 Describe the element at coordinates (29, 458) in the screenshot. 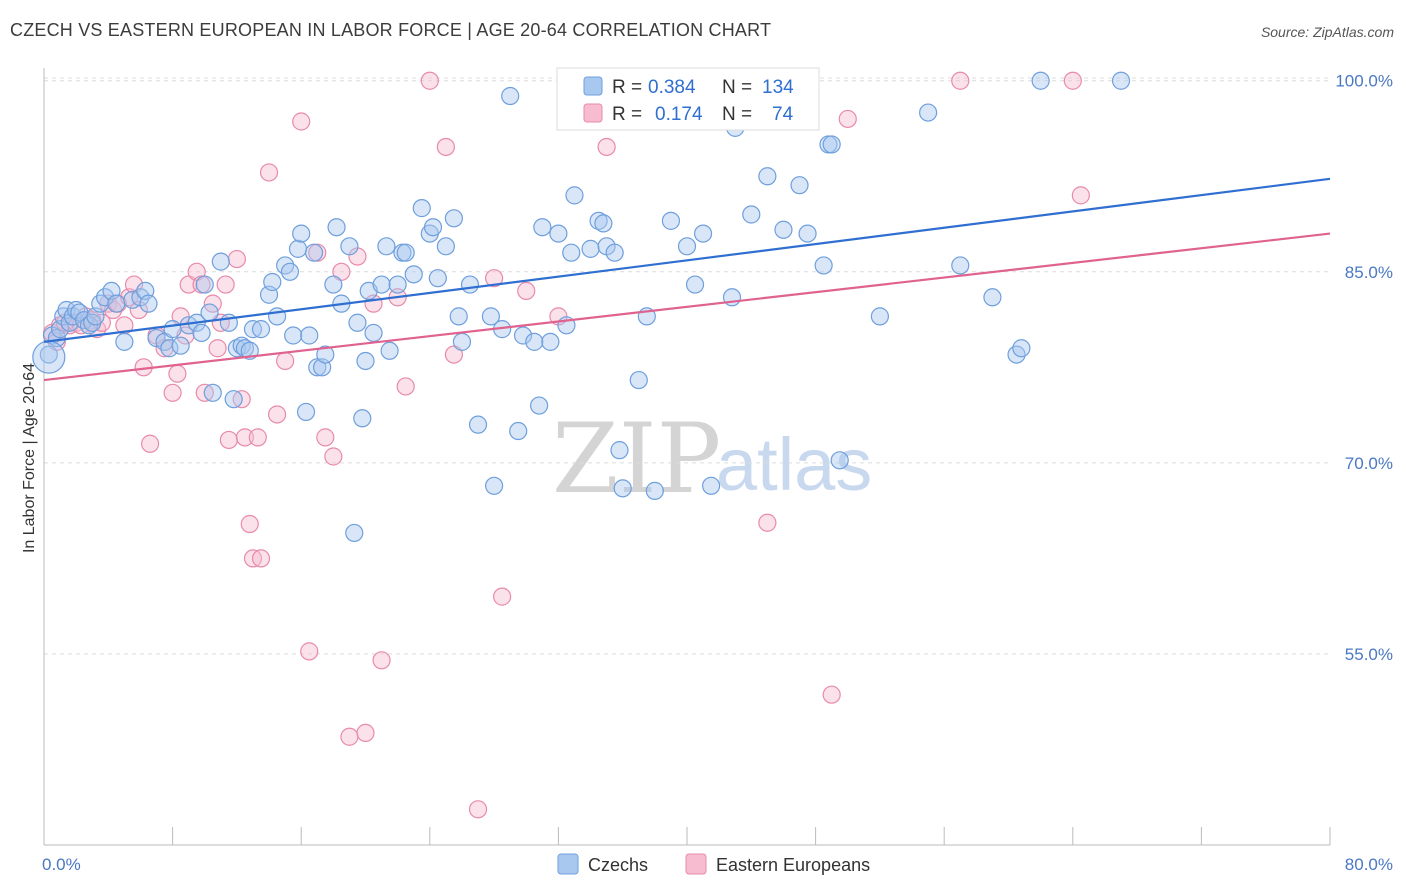

I see `y-axis-title: In Labor Force | Age 20-64` at that location.